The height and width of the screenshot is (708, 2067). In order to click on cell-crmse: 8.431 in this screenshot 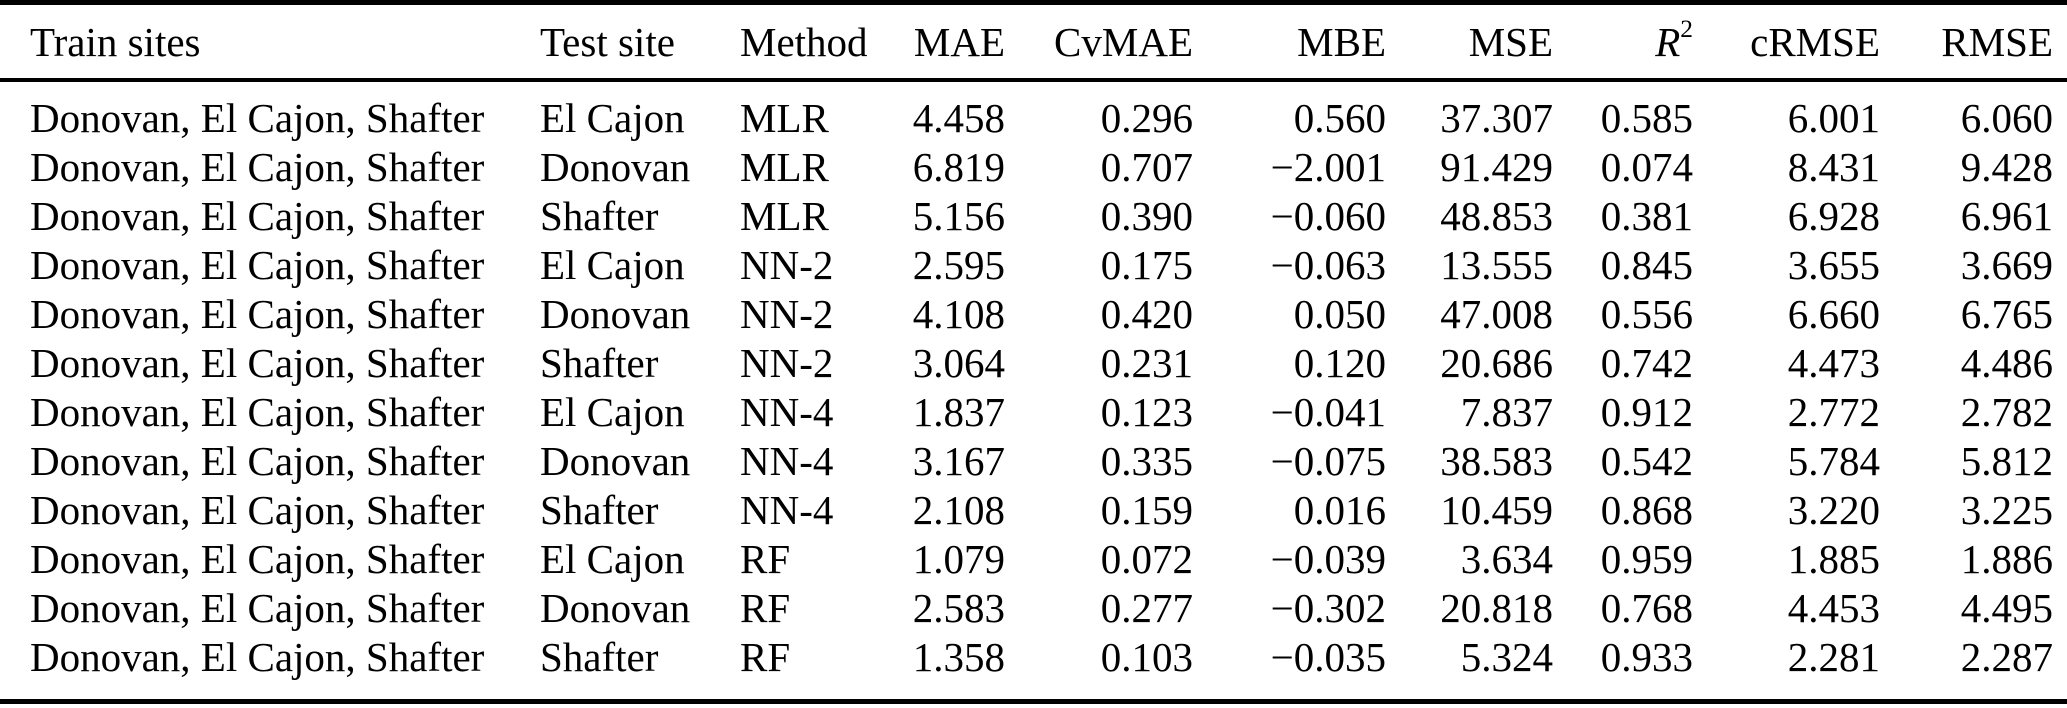, I will do `click(1833, 167)`.